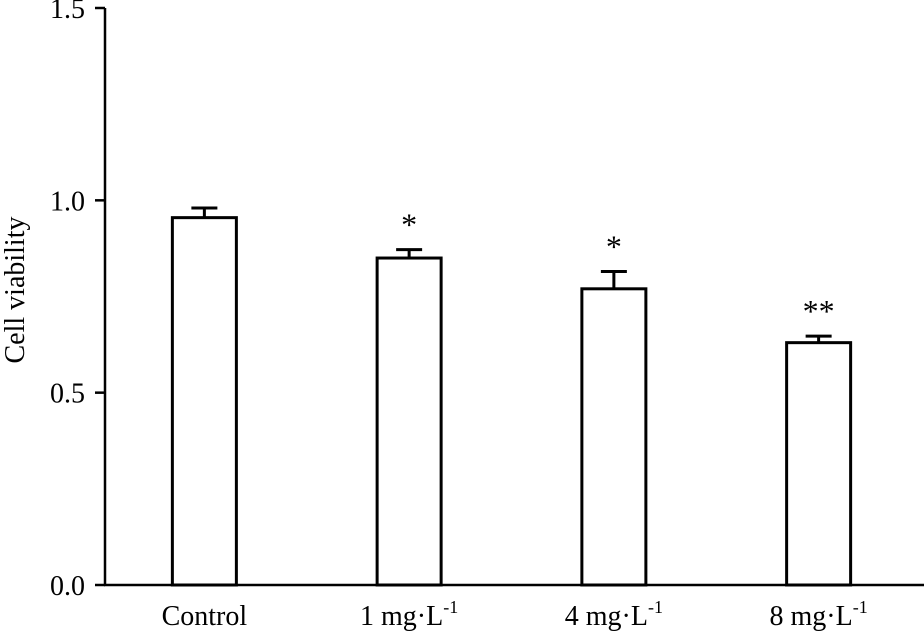 The image size is (924, 638). Describe the element at coordinates (67, 201) in the screenshot. I see `y-tick-label: 1.0` at that location.